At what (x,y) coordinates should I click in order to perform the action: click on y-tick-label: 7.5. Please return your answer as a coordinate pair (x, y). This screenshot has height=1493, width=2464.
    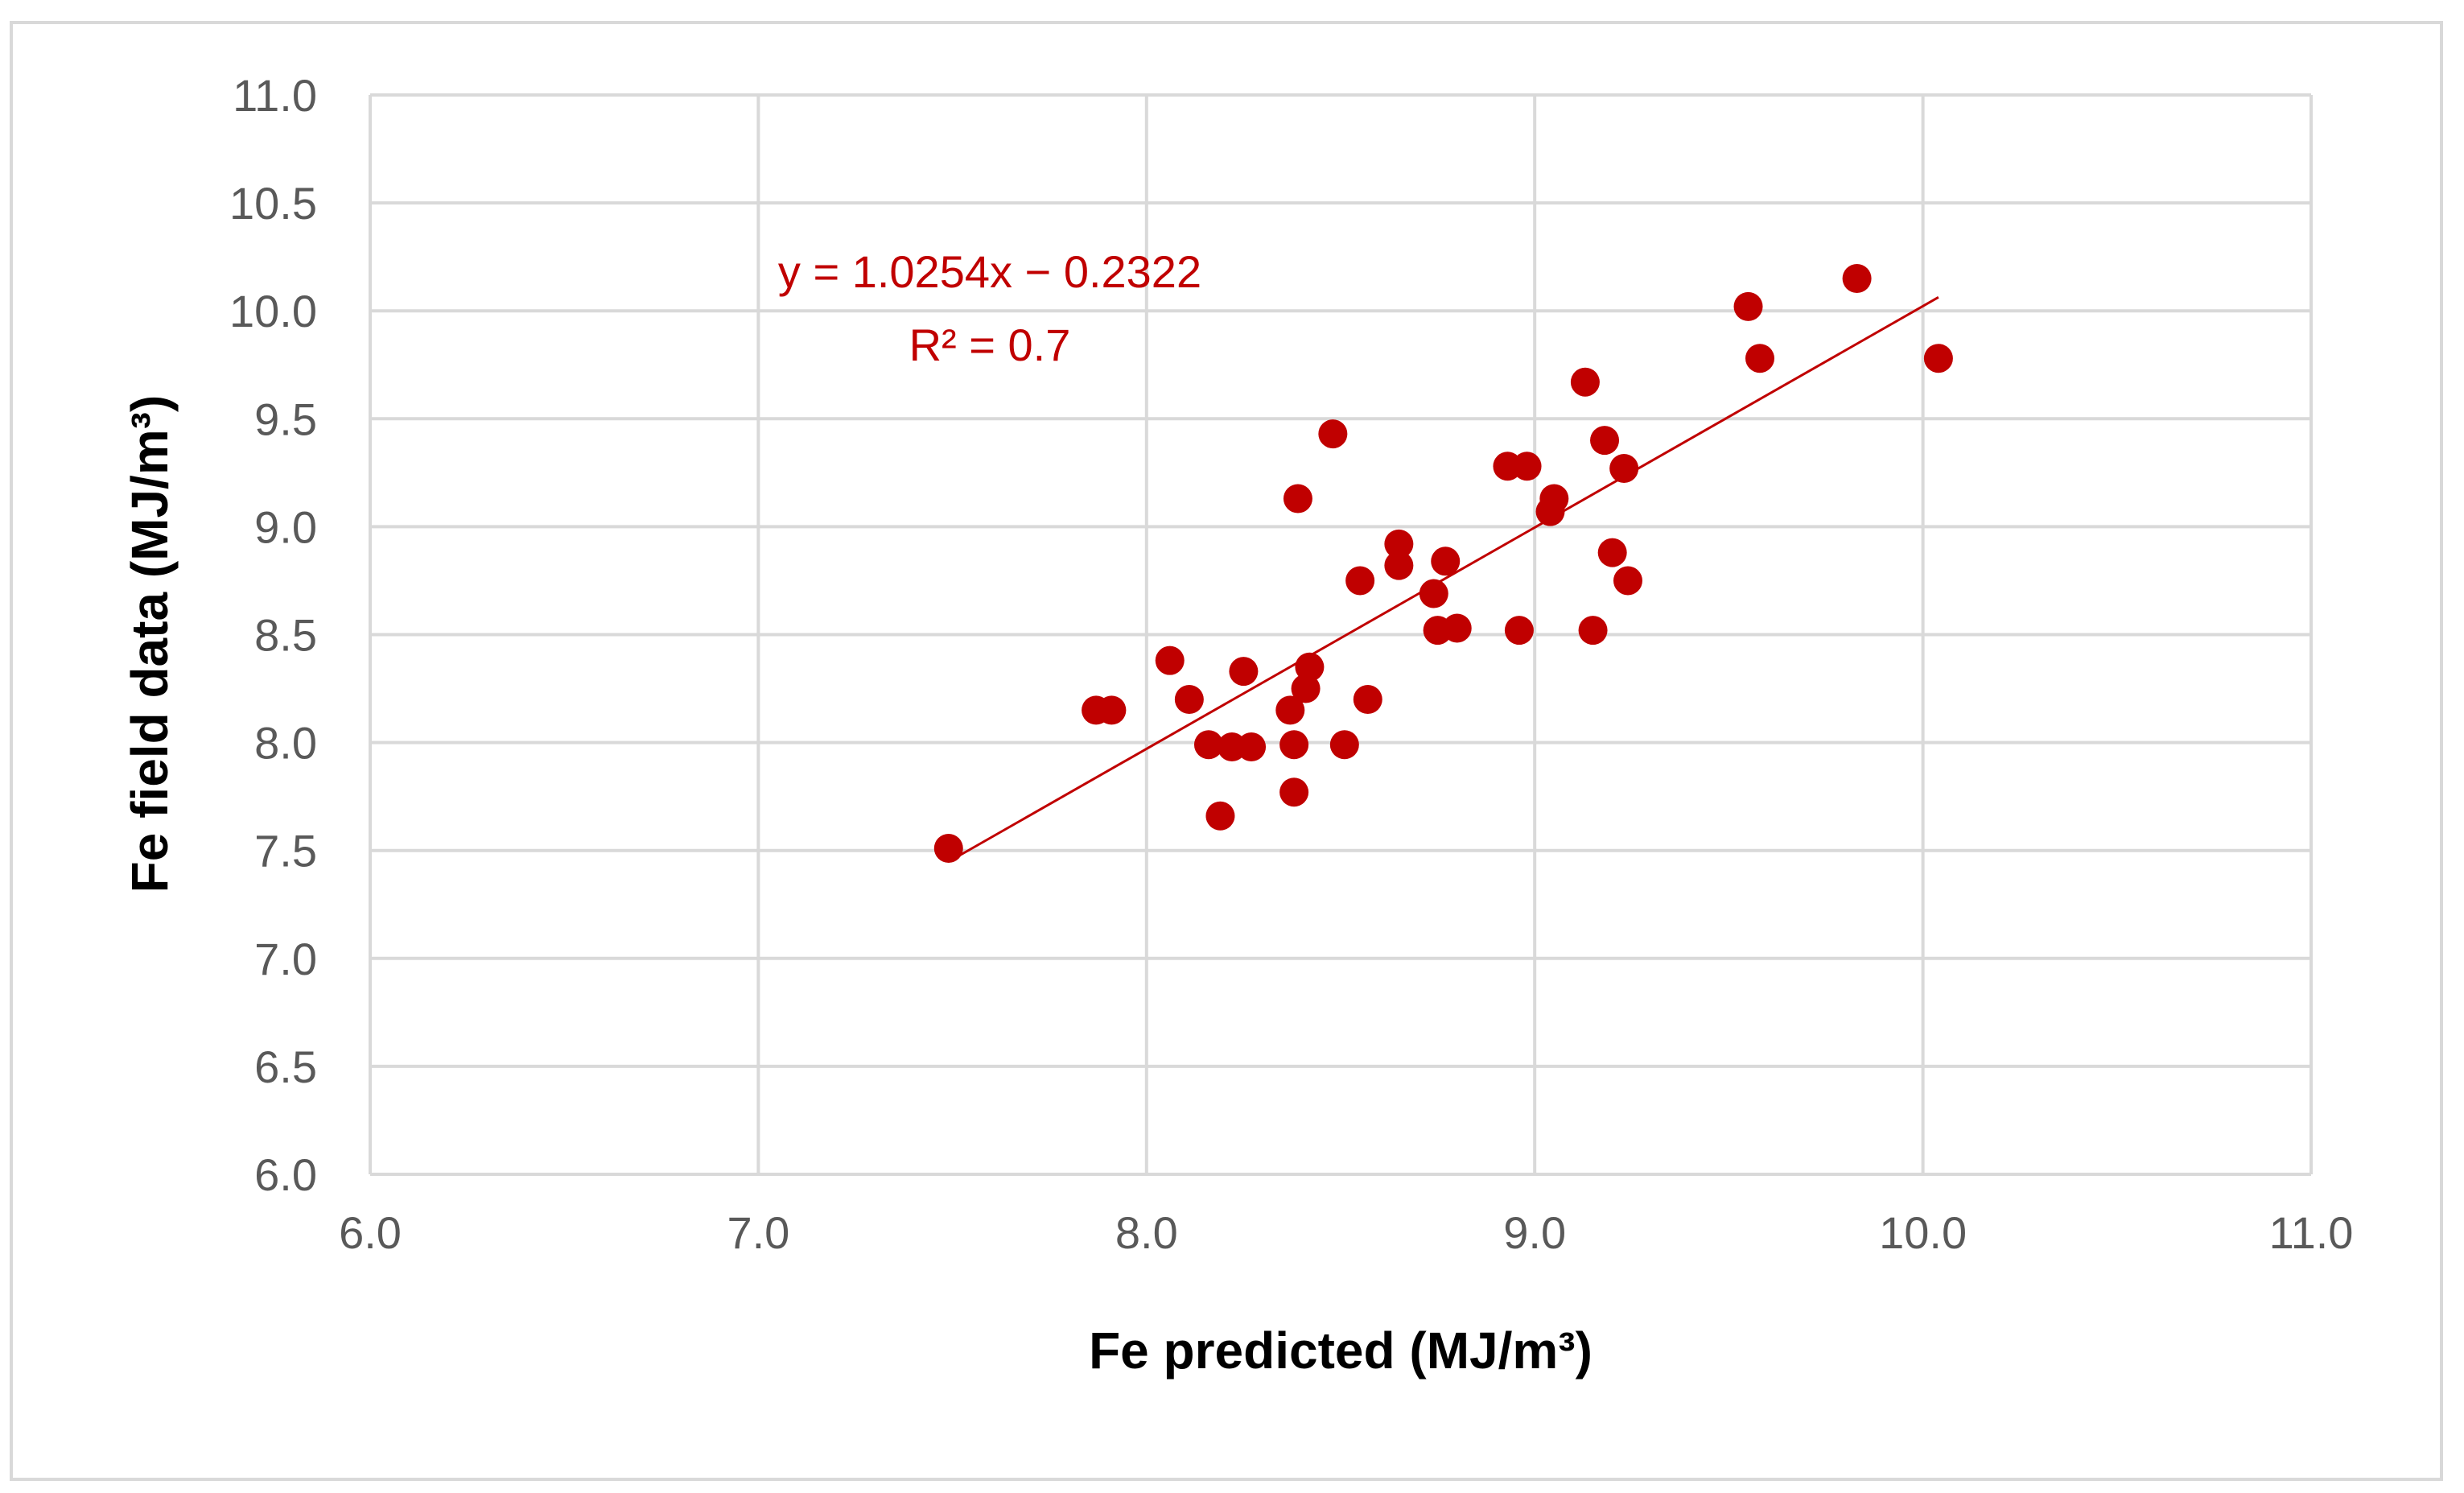
    Looking at the image, I should click on (285, 851).